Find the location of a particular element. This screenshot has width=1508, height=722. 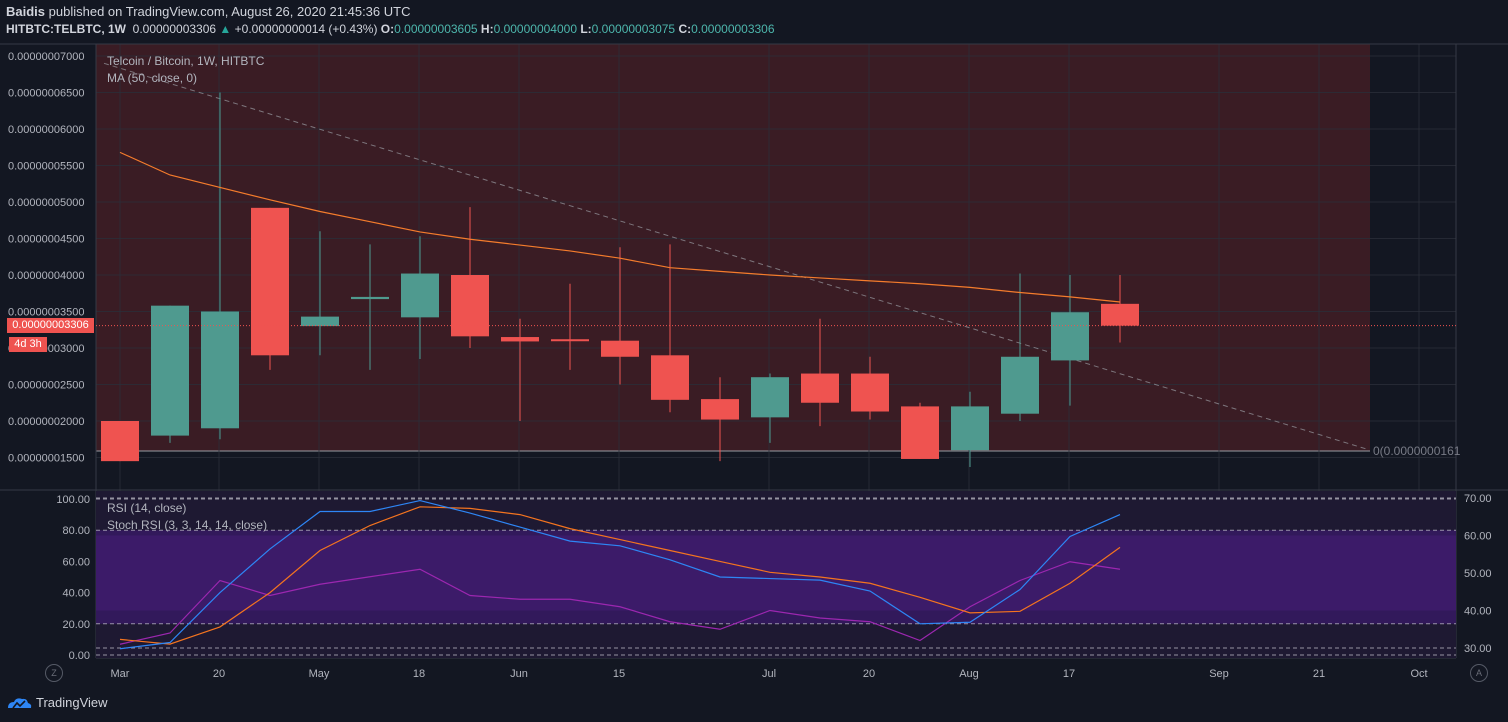

time-tick-label: 17 is located at coordinates (1069, 674).